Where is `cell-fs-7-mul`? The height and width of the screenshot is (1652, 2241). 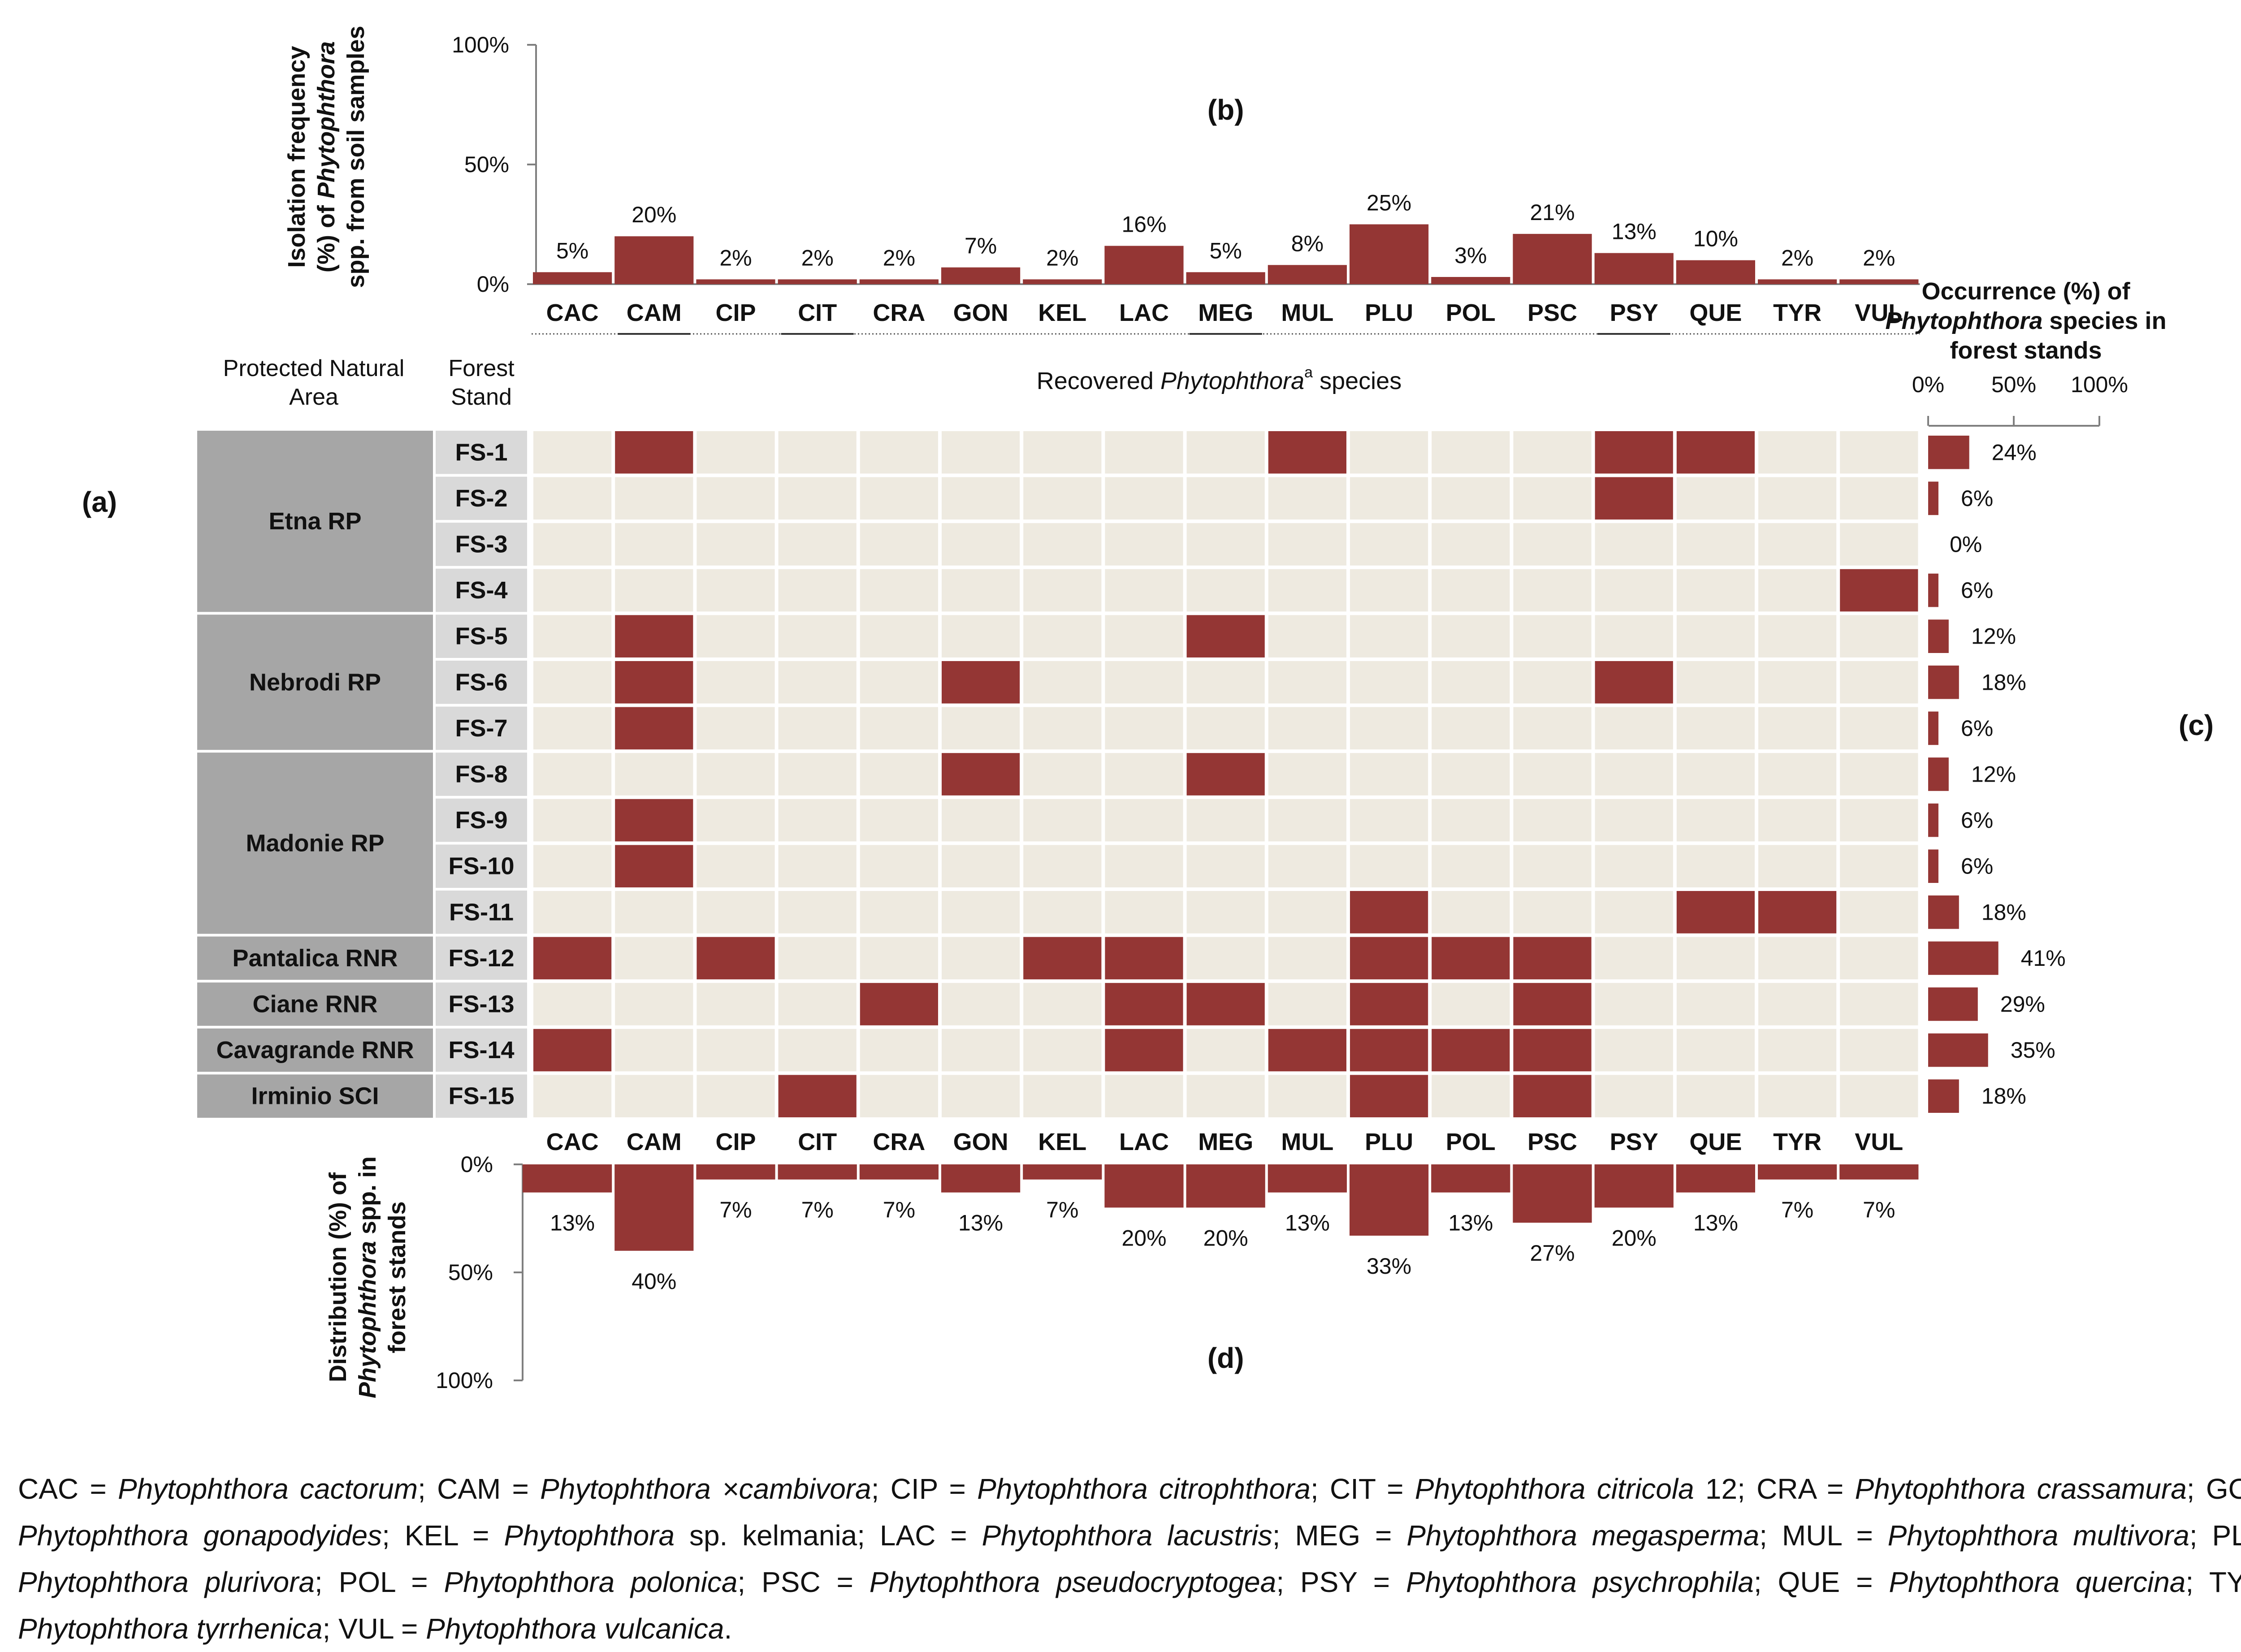 cell-fs-7-mul is located at coordinates (1307, 728).